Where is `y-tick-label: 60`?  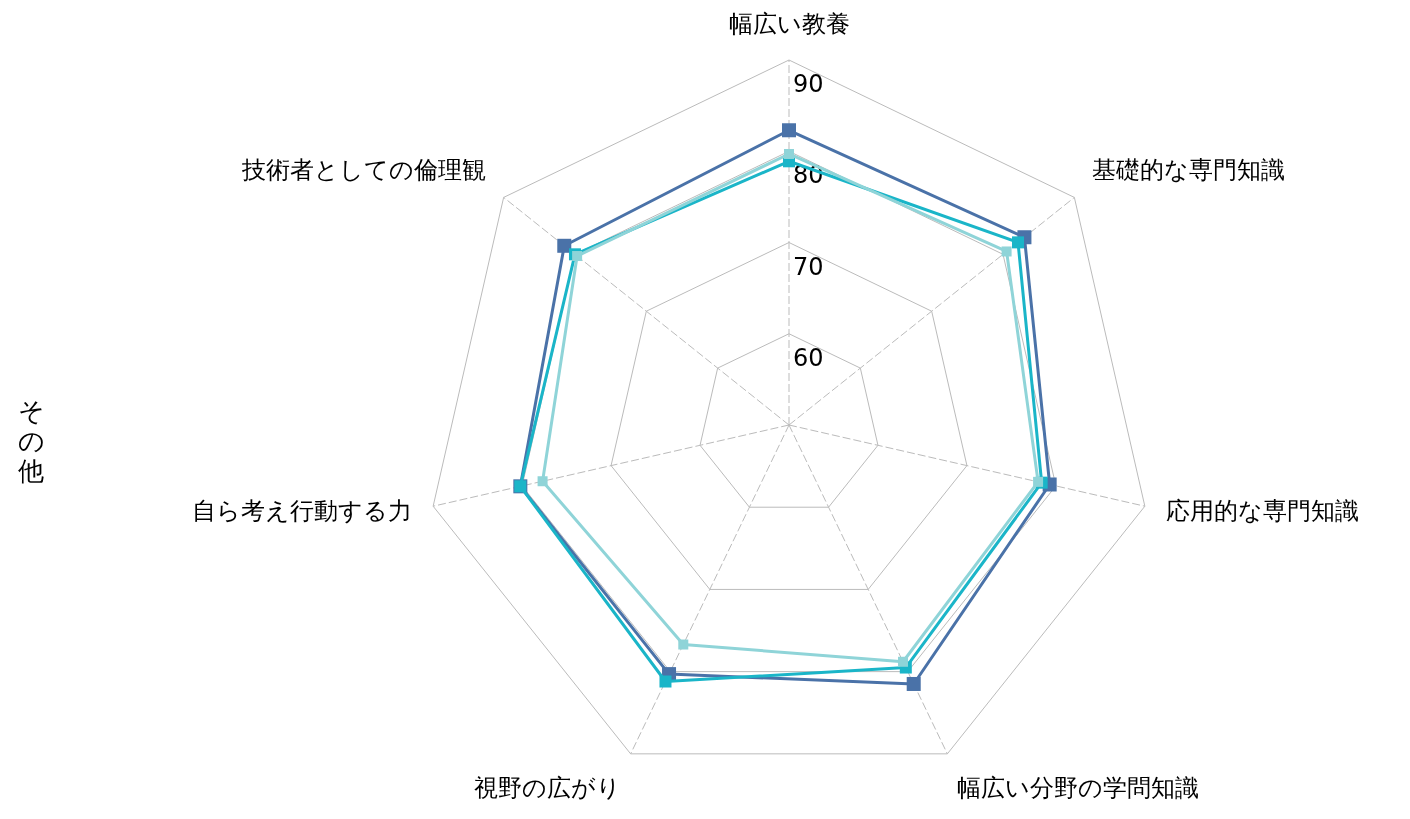 y-tick-label: 60 is located at coordinates (808, 357).